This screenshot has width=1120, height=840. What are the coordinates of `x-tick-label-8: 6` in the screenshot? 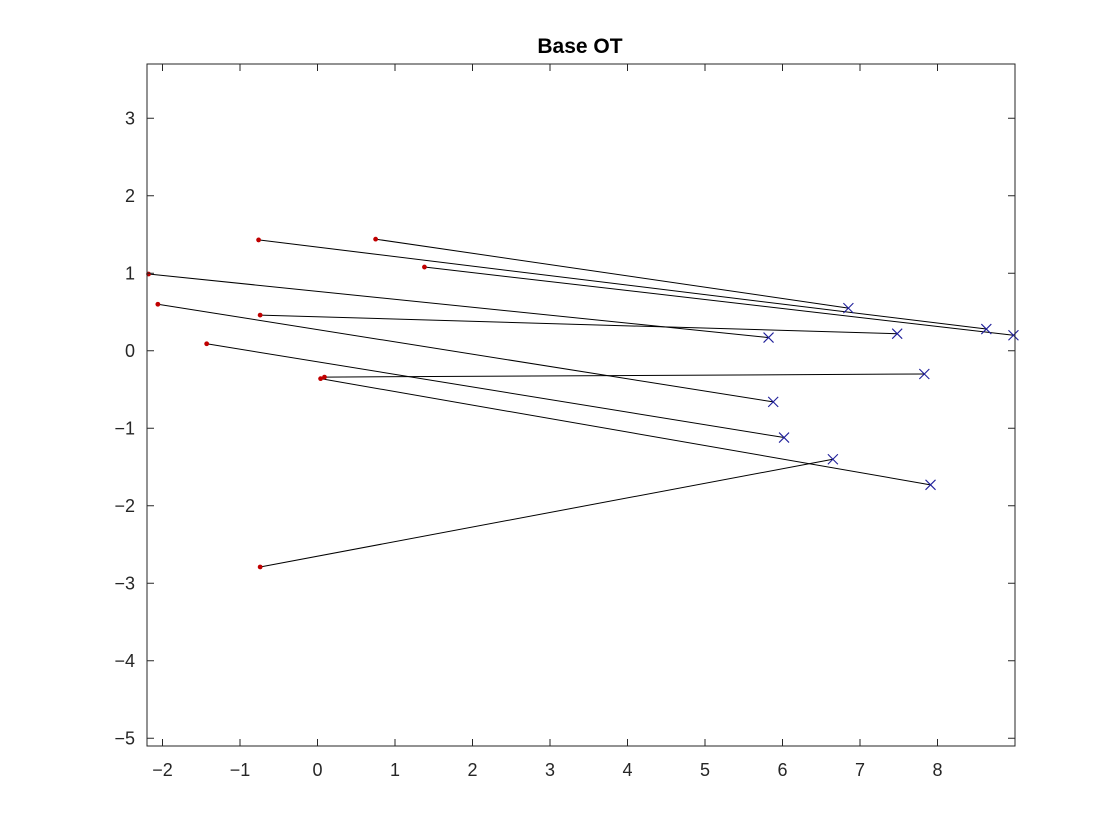 It's located at (782, 770).